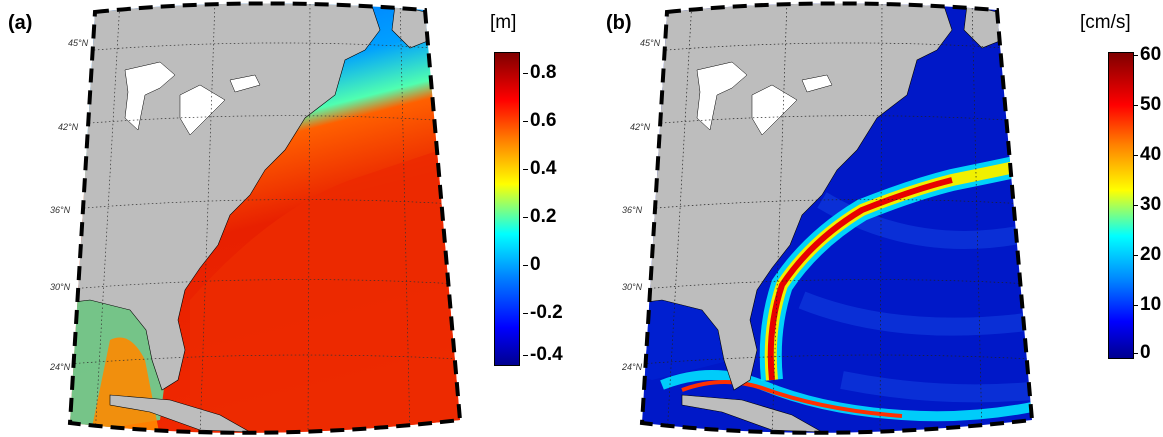 This screenshot has width=1163, height=437. I want to click on panel-b-tick: 60, so click(1147, 54).